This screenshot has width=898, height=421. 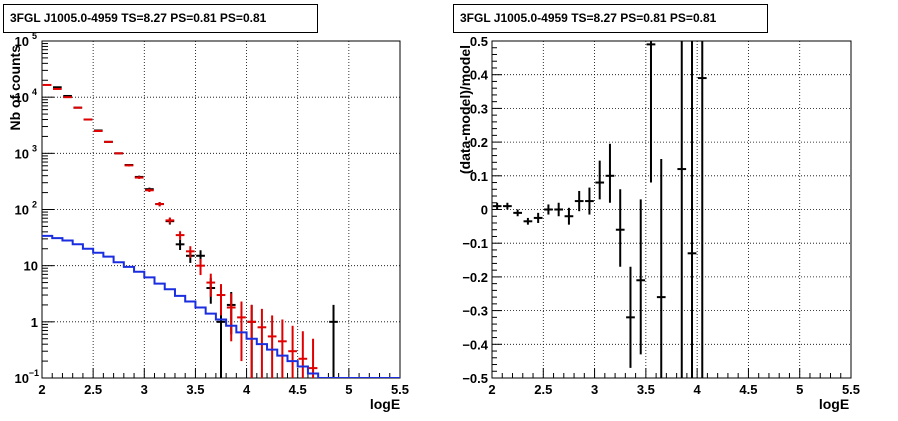 I want to click on y-tick-label: −0.3, so click(x=475, y=311).